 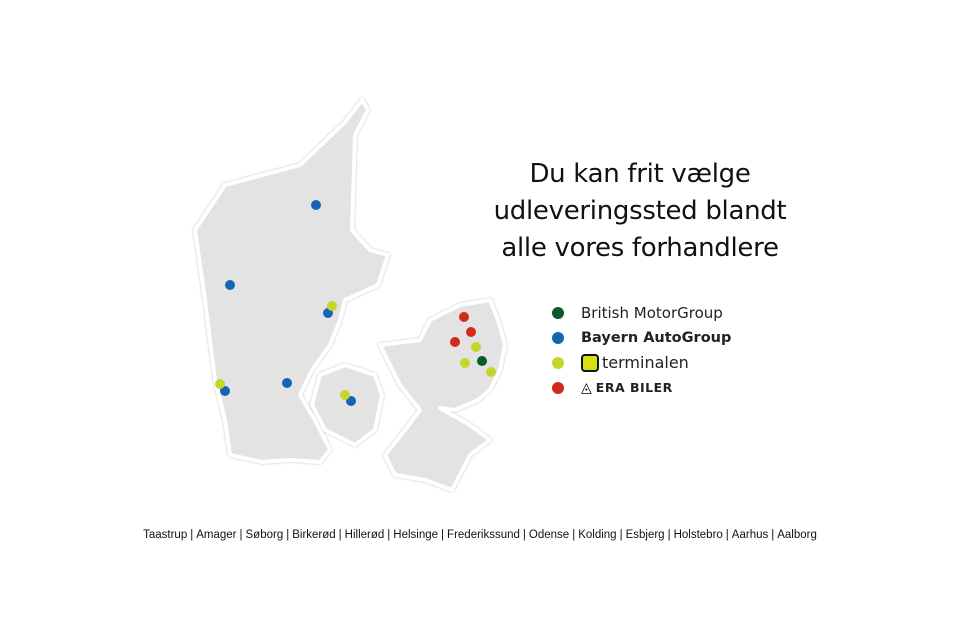 What do you see at coordinates (645, 362) in the screenshot?
I see `legend-label: terminalen` at bounding box center [645, 362].